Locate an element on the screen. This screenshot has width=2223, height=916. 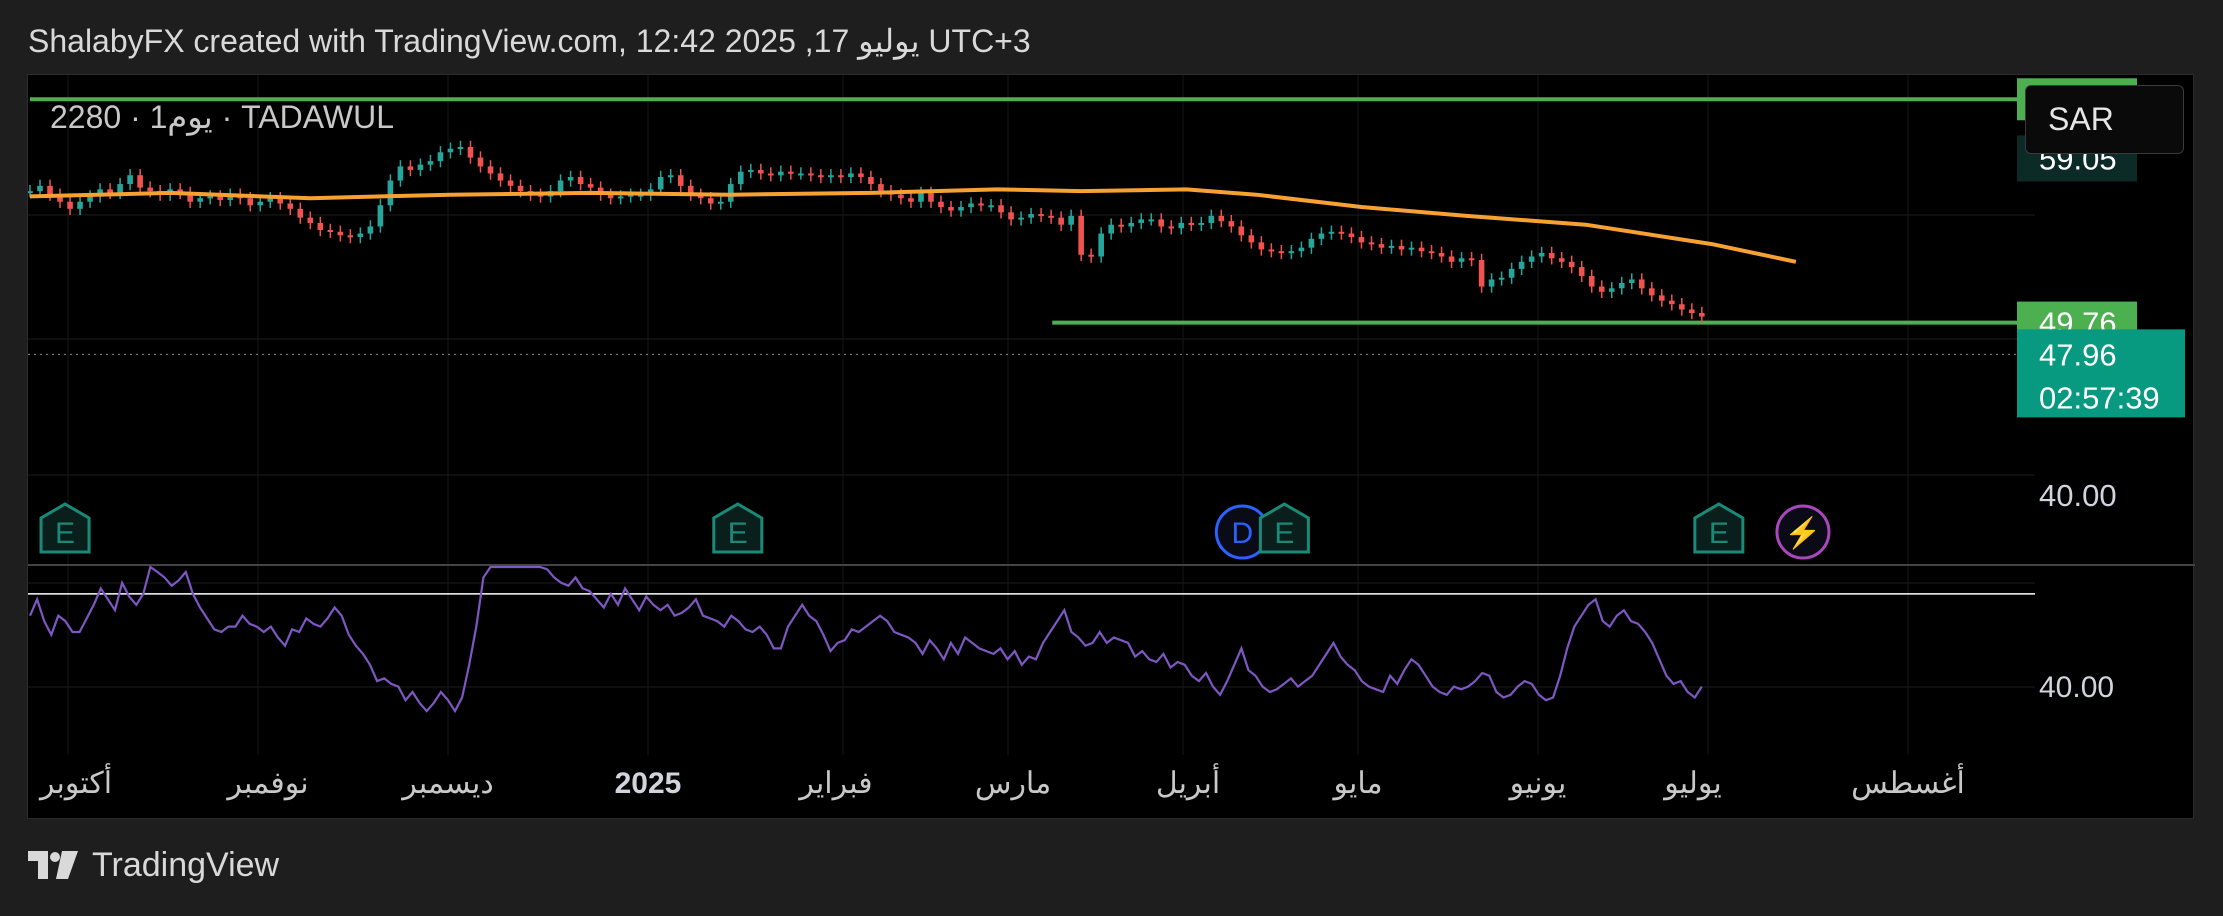
x-axis-label: مايو is located at coordinates (1356, 784).